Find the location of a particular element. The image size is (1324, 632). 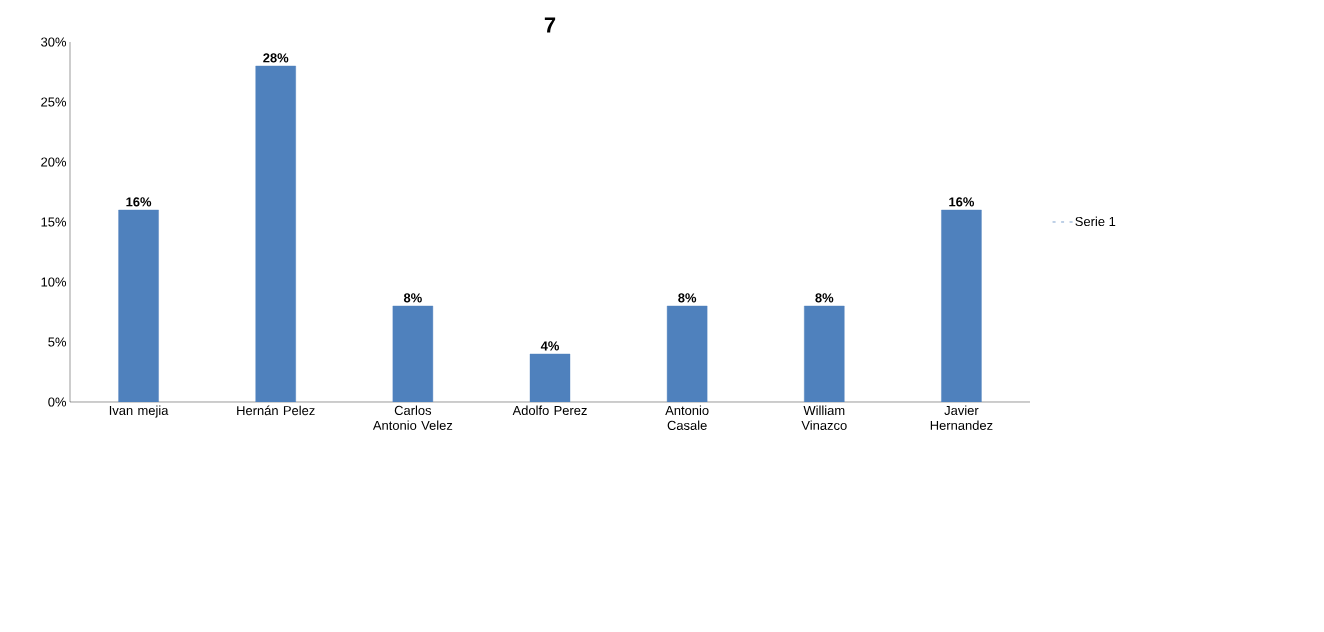

x-tick-label: Adolfo Perez is located at coordinates (549, 410).